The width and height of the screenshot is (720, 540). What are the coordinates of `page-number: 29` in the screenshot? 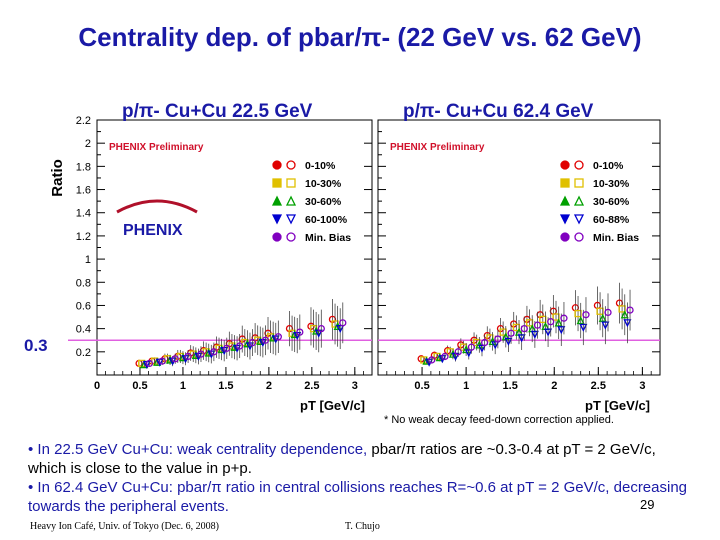 It's located at (647, 504).